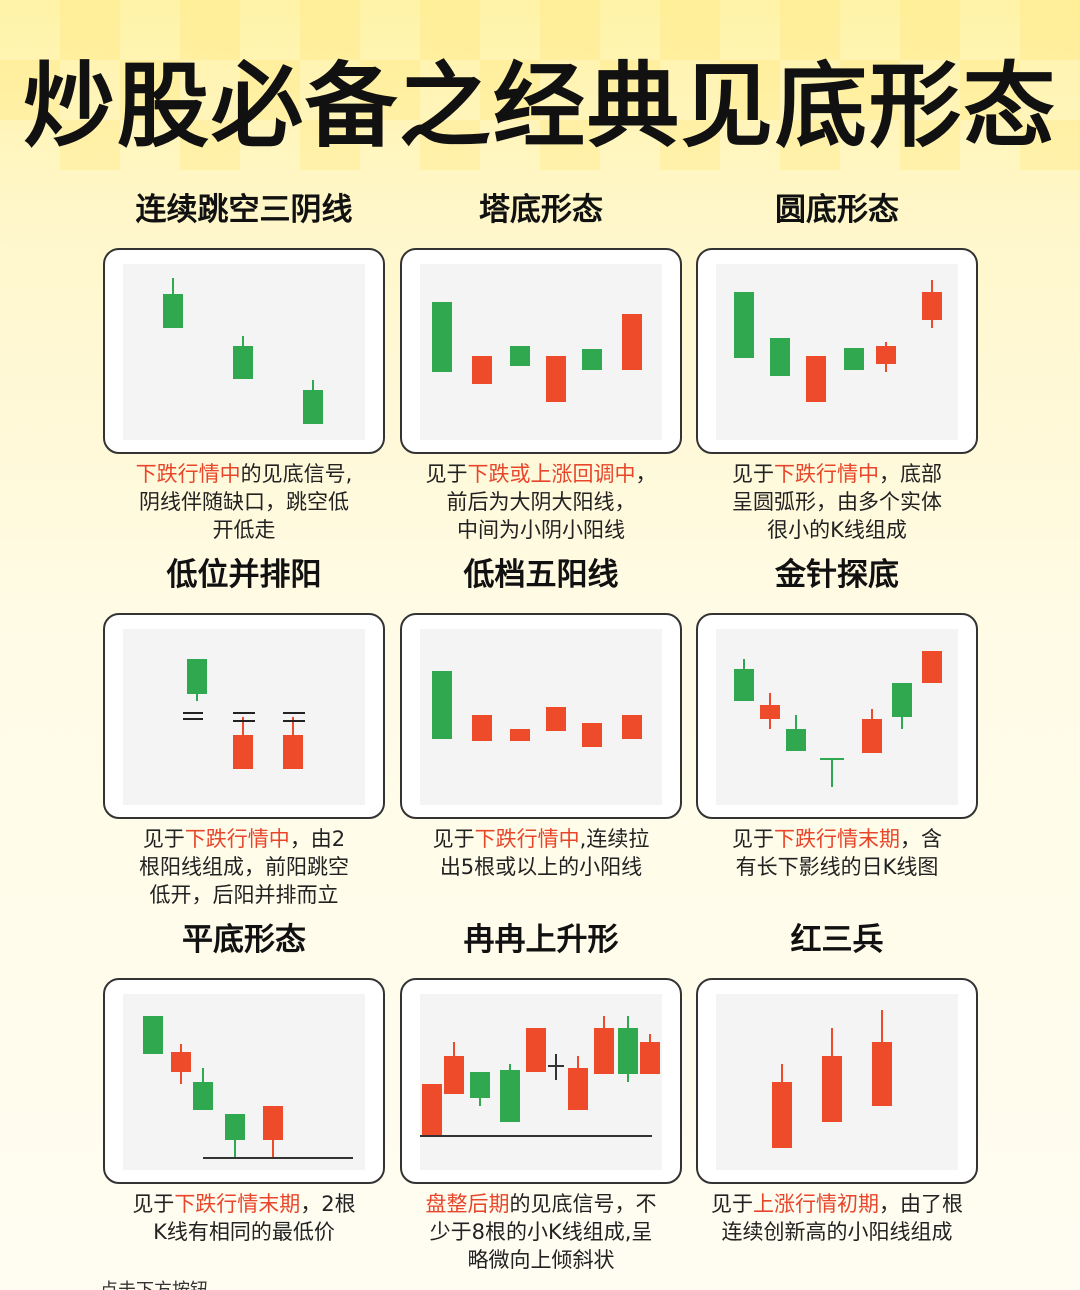 Image resolution: width=1080 pixels, height=1290 pixels. Describe the element at coordinates (837, 575) in the screenshot. I see `pattern-title: 金针探底` at that location.